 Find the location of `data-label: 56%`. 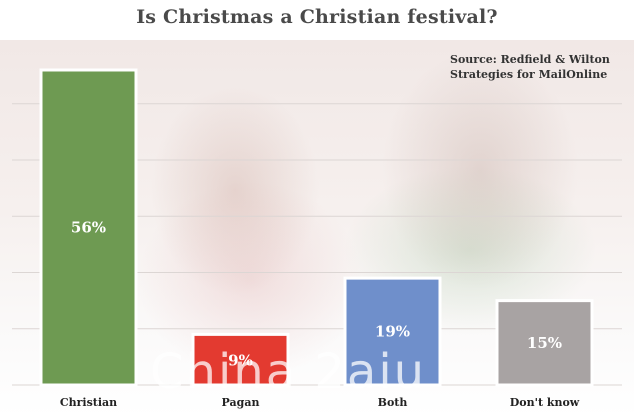

data-label: 56% is located at coordinates (88, 228).